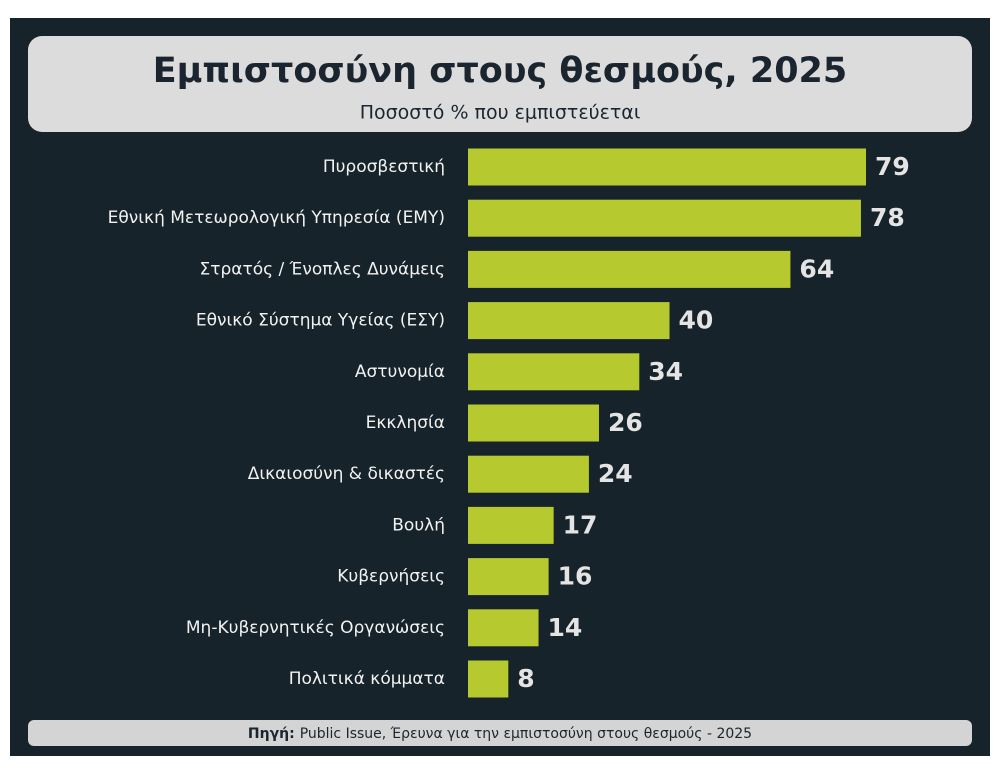 Image resolution: width=1000 pixels, height=772 pixels. What do you see at coordinates (322, 269) in the screenshot?
I see `category-label: Στρατός / Ένοπλες Δυνάμεις` at bounding box center [322, 269].